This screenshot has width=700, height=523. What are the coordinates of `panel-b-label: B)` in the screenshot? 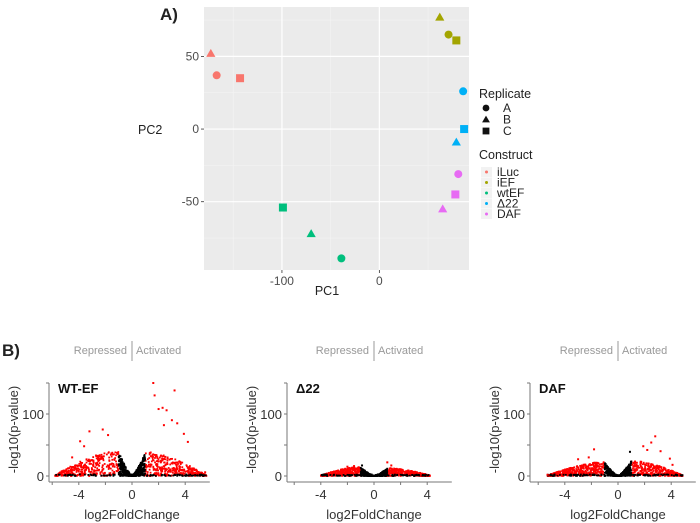 It's located at (11, 350).